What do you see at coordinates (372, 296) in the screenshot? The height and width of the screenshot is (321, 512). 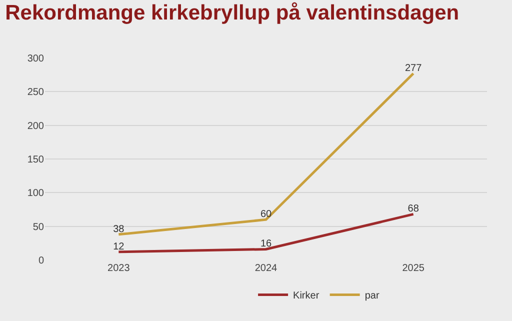 I see `legend-label: par` at bounding box center [372, 296].